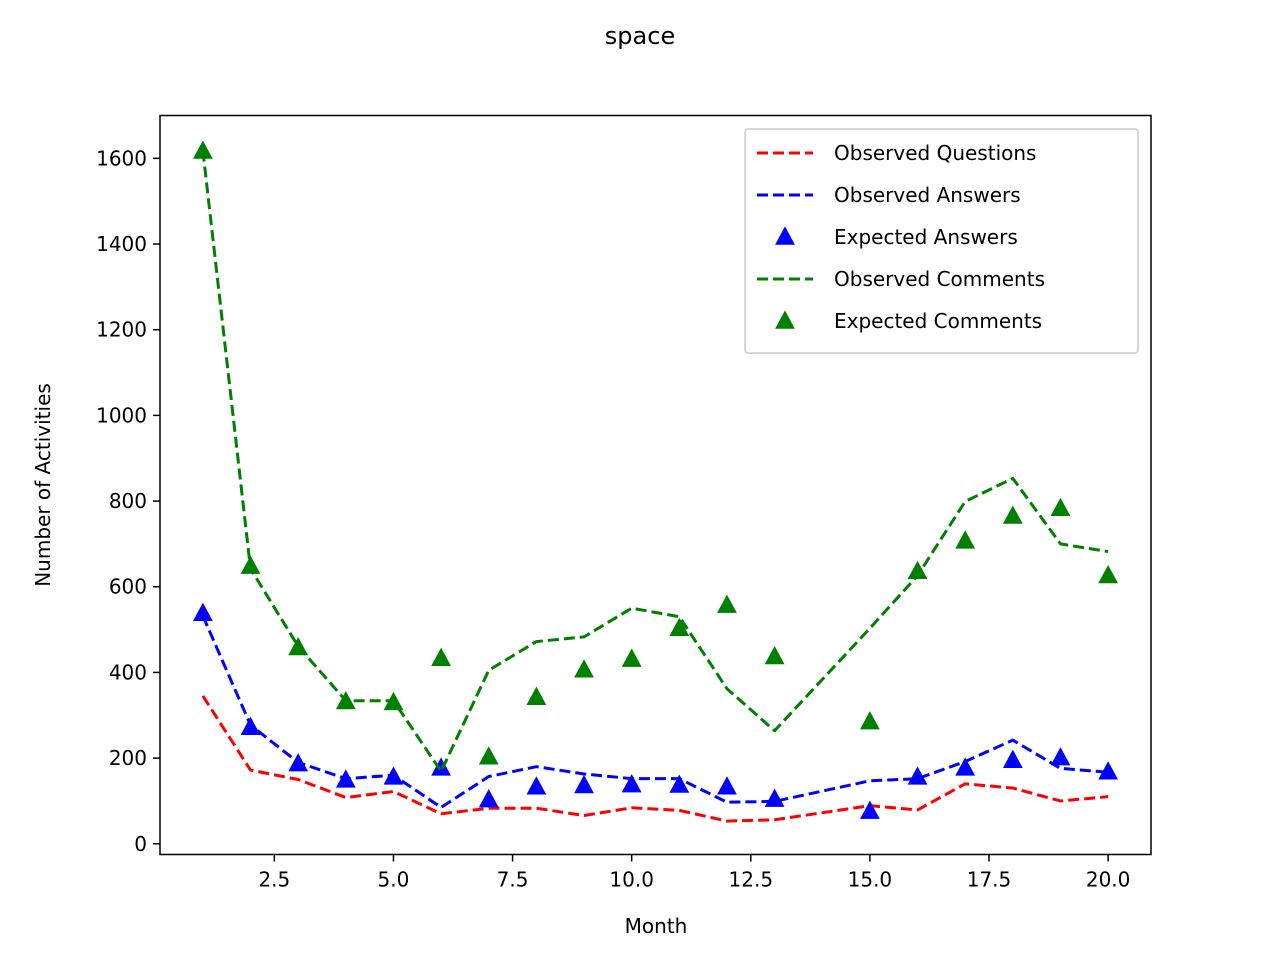 This screenshot has height=960, width=1280. What do you see at coordinates (513, 880) in the screenshot?
I see `x-tick-label: 7.5` at bounding box center [513, 880].